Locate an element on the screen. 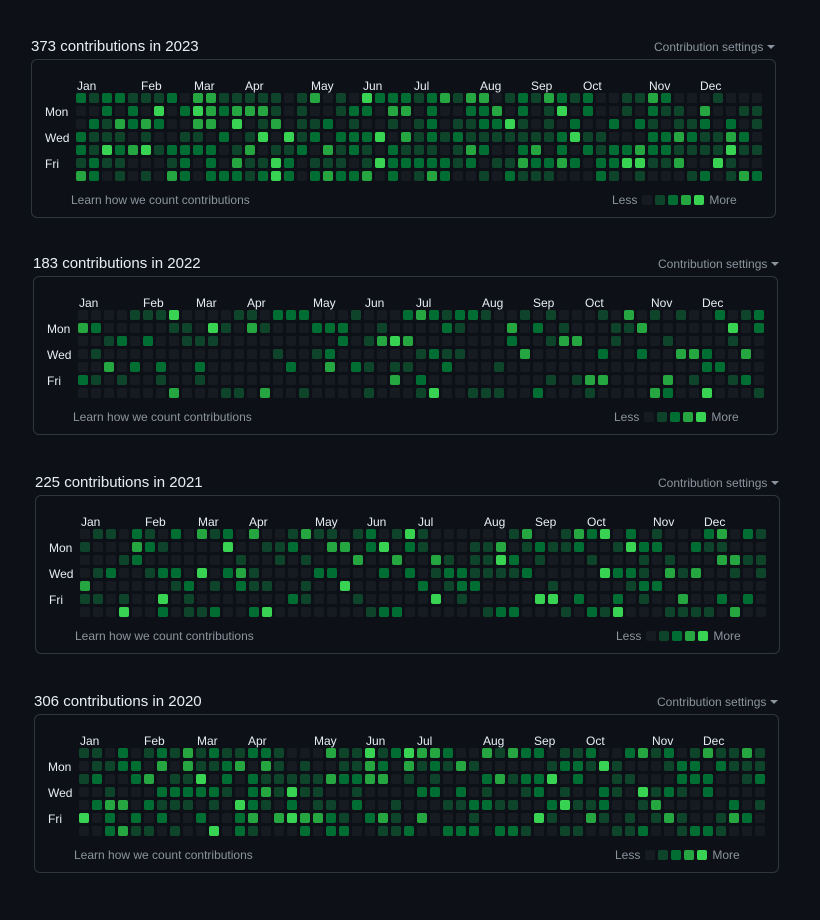  contribution-settings-button: Contribution settings is located at coordinates (715, 47).